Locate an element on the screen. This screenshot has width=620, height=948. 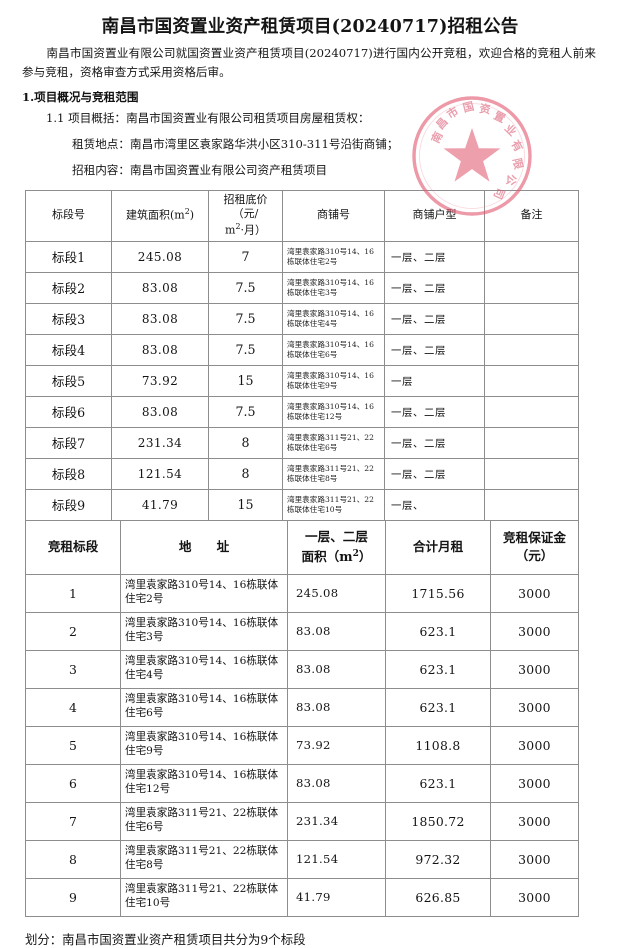
cell-total-rent: 1108.8 is located at coordinates (438, 745).